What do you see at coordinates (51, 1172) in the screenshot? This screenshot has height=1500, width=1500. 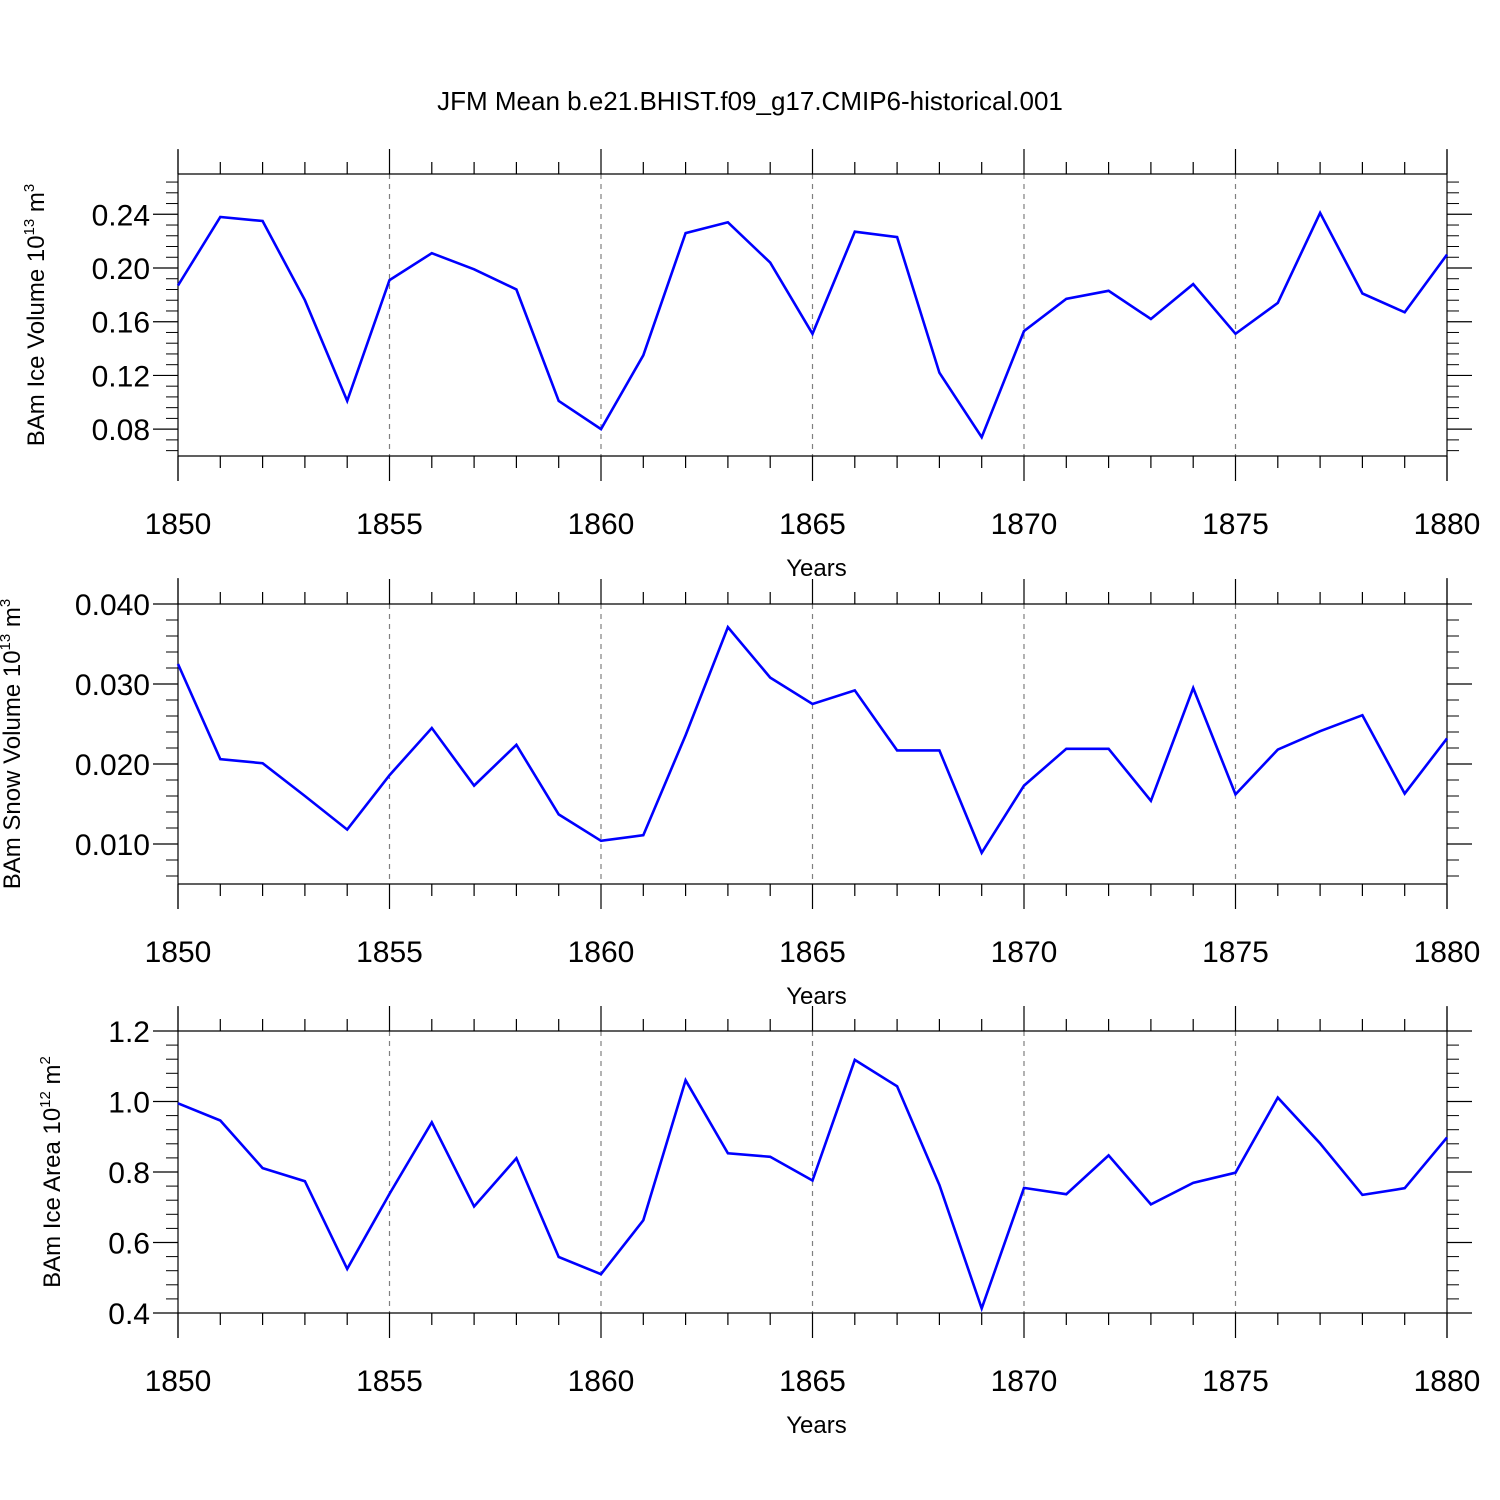 I see `y-axis-label: BAm Ice Area 1012 m2` at bounding box center [51, 1172].